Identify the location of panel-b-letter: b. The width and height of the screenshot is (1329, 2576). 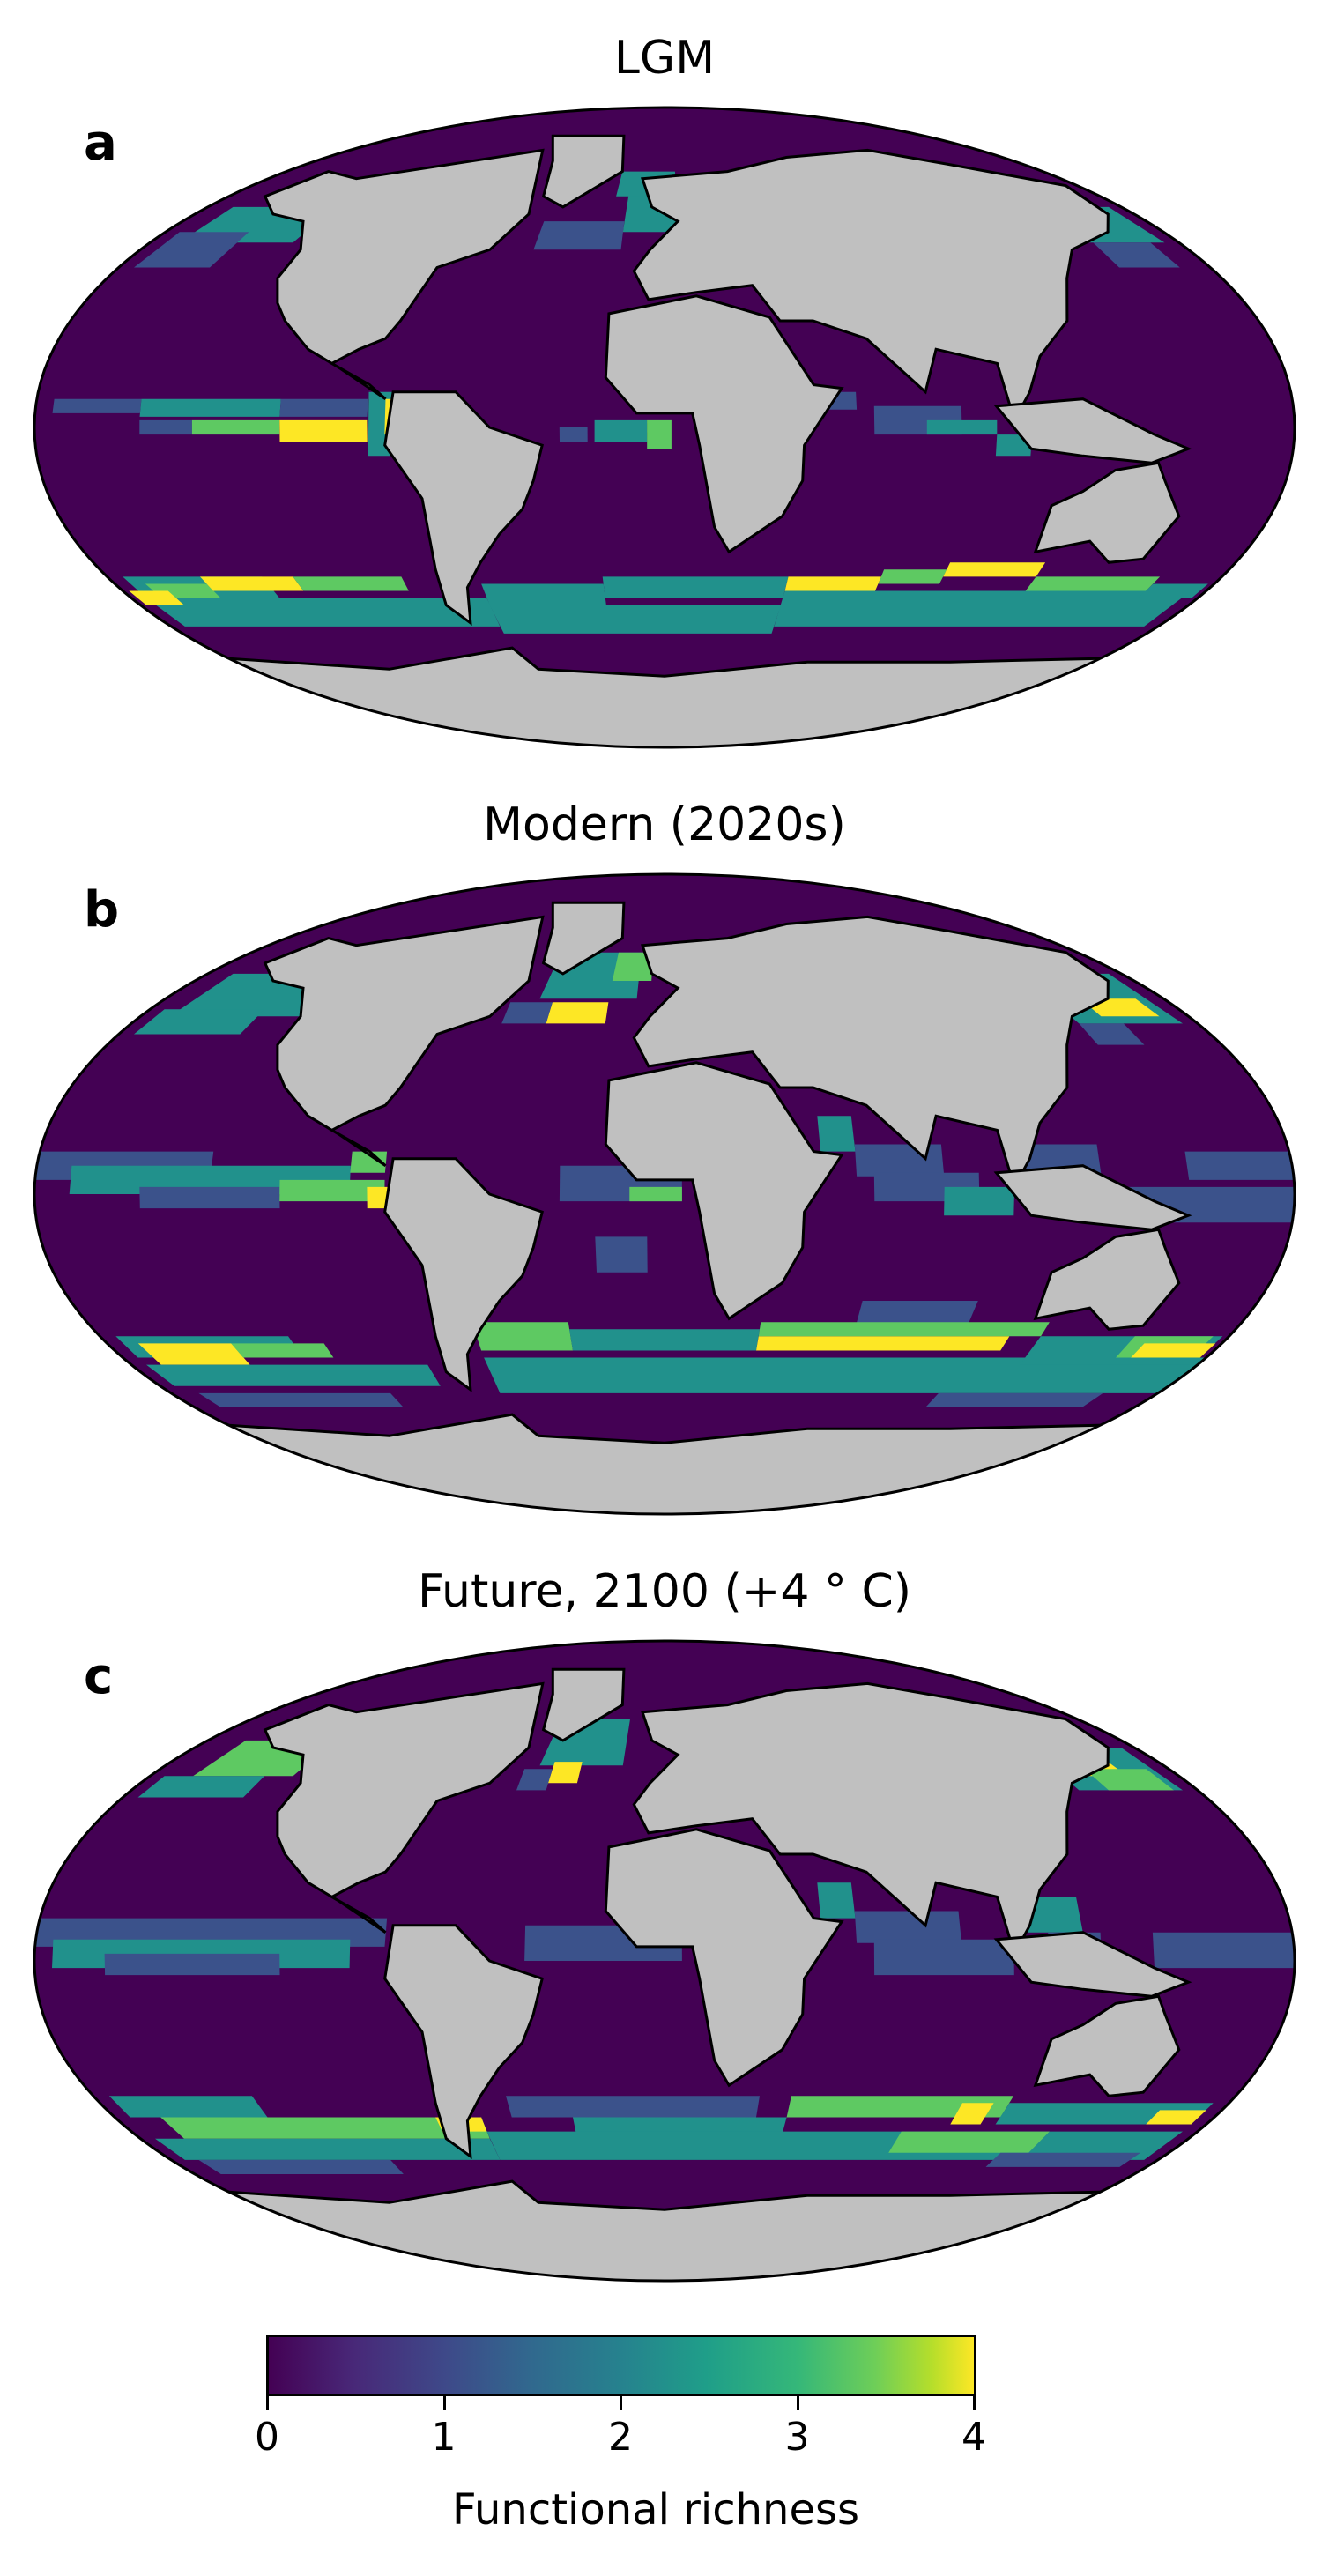
(102, 910).